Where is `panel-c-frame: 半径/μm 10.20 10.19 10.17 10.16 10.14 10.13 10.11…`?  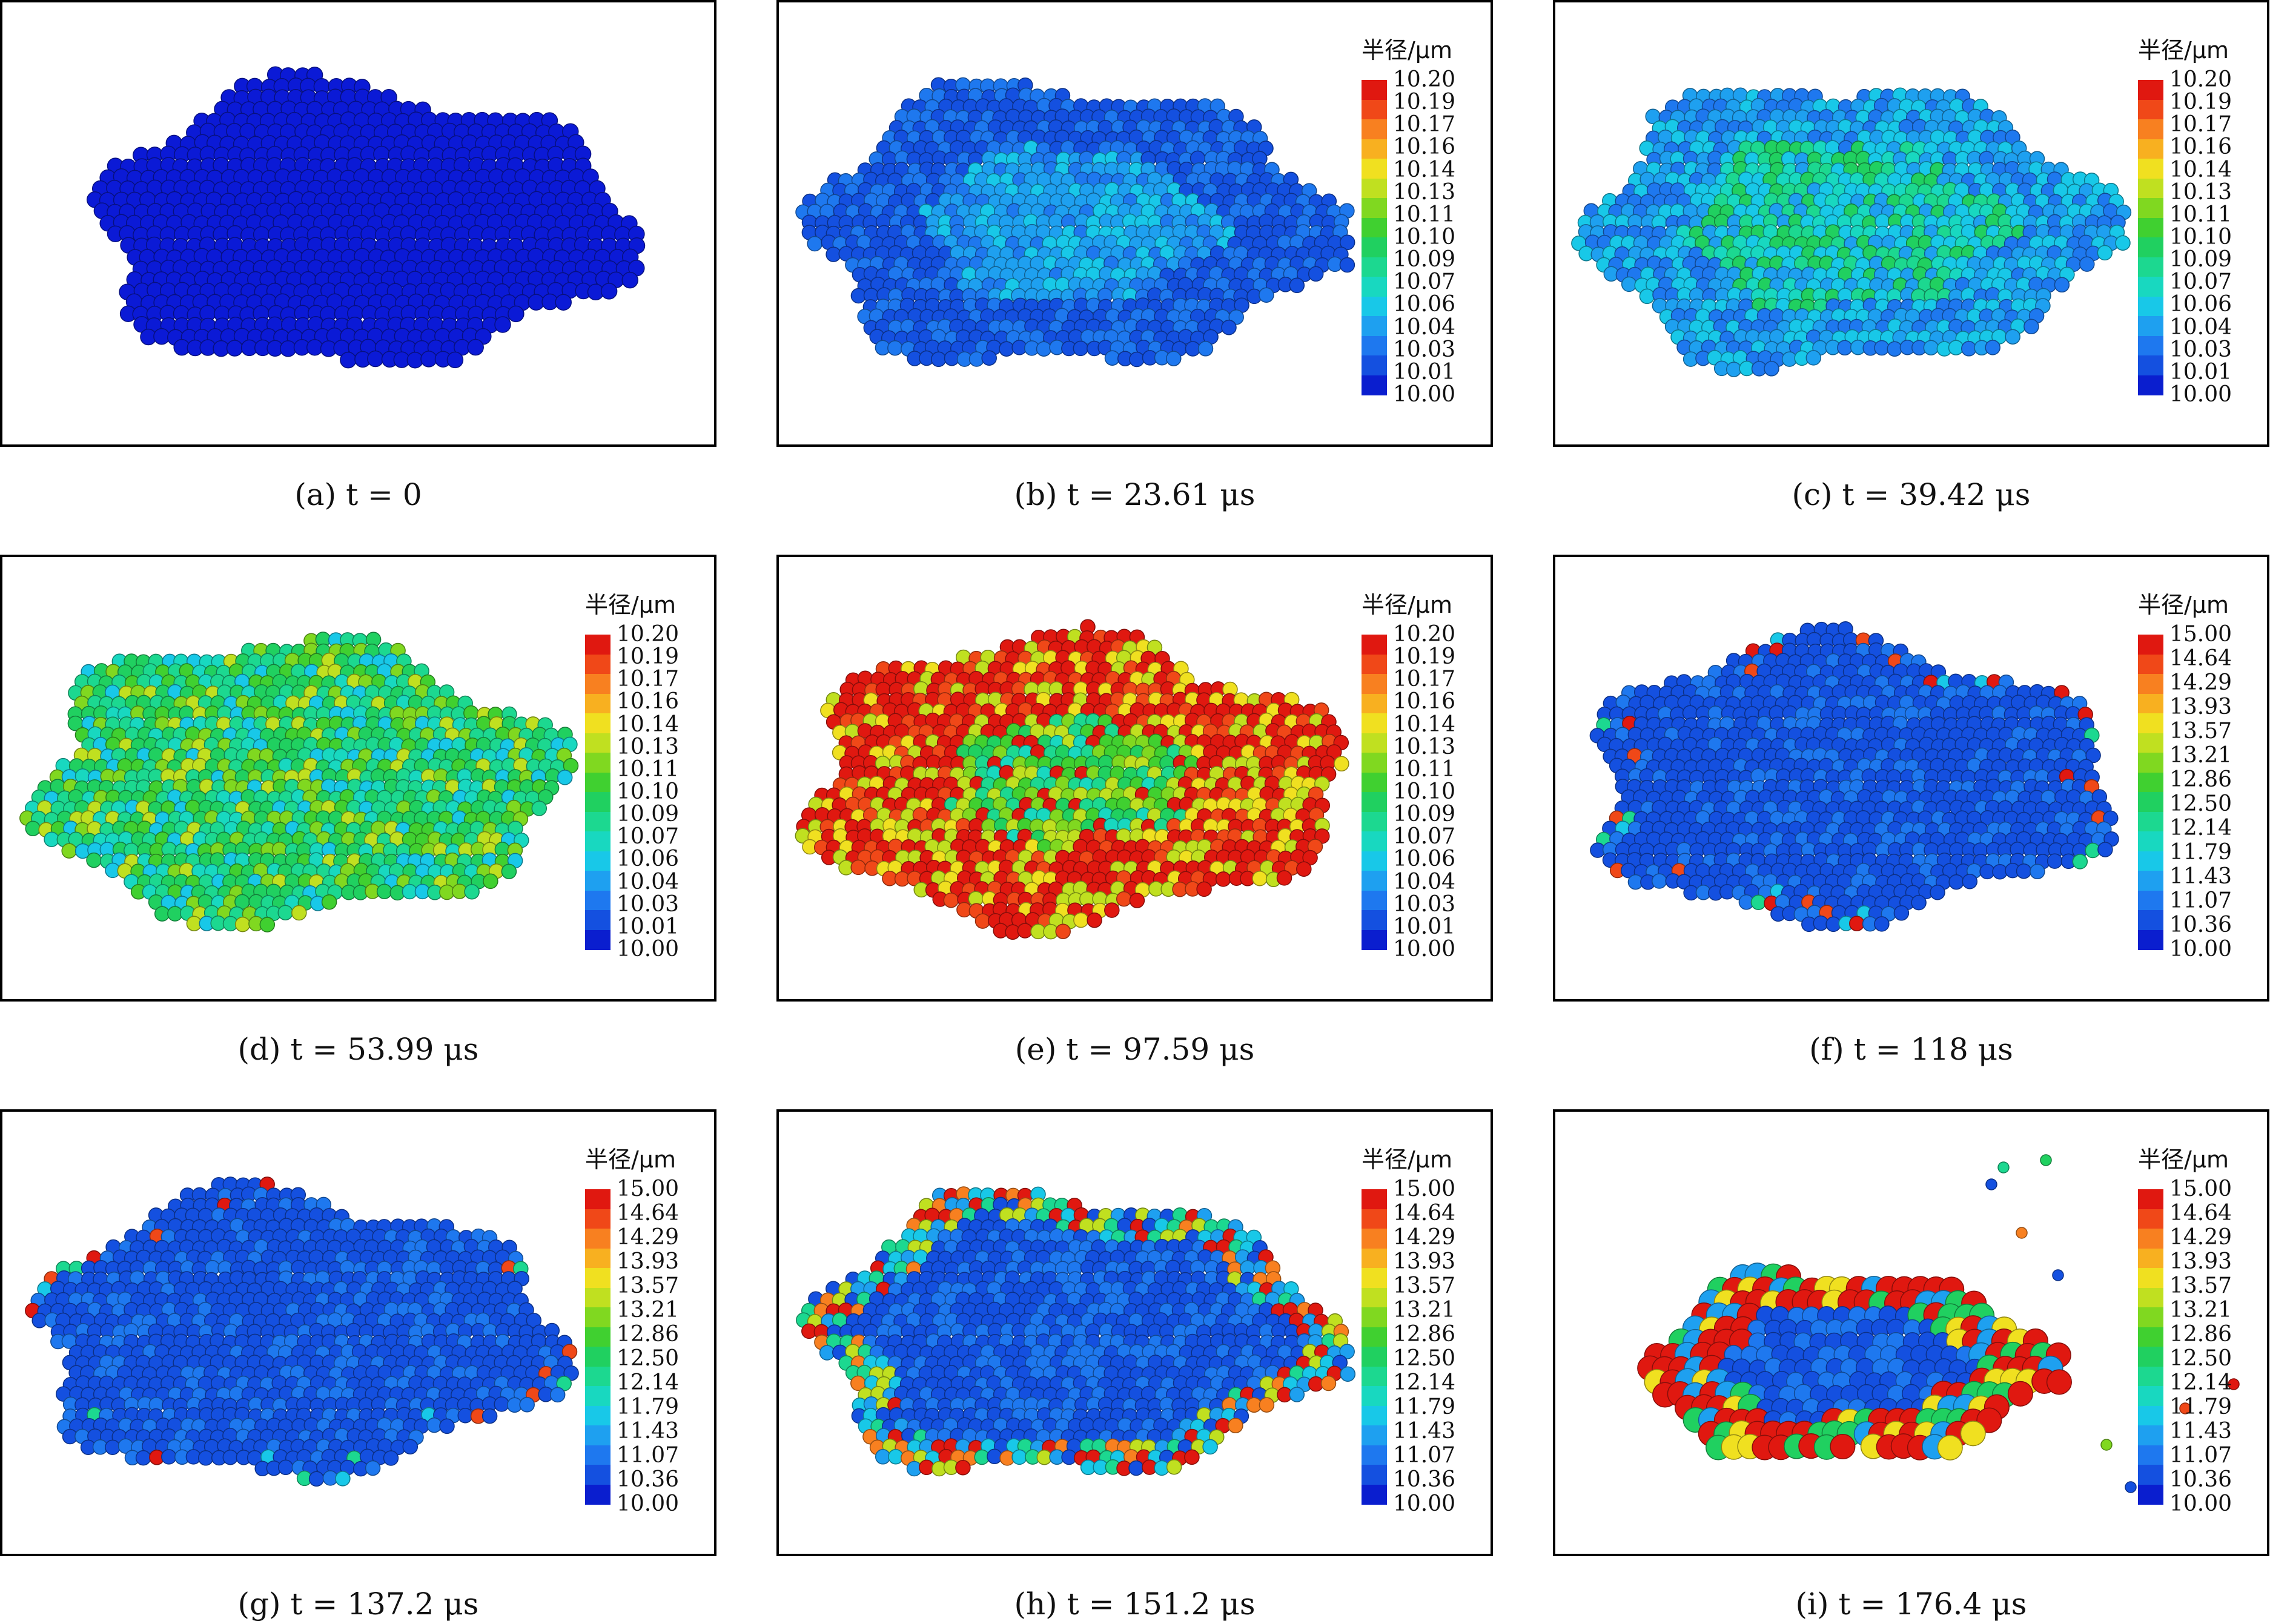 panel-c-frame: 半径/μm 10.20 10.19 10.17 10.16 10.14 10.13 10.11… is located at coordinates (1911, 223).